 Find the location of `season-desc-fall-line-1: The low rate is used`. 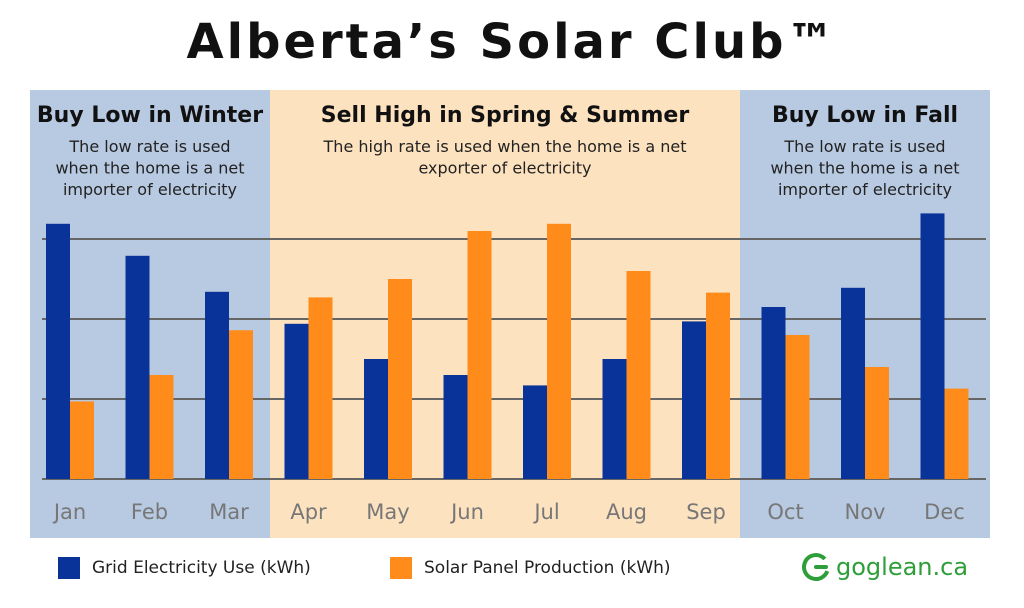

season-desc-fall-line-1: The low rate is used is located at coordinates (864, 146).